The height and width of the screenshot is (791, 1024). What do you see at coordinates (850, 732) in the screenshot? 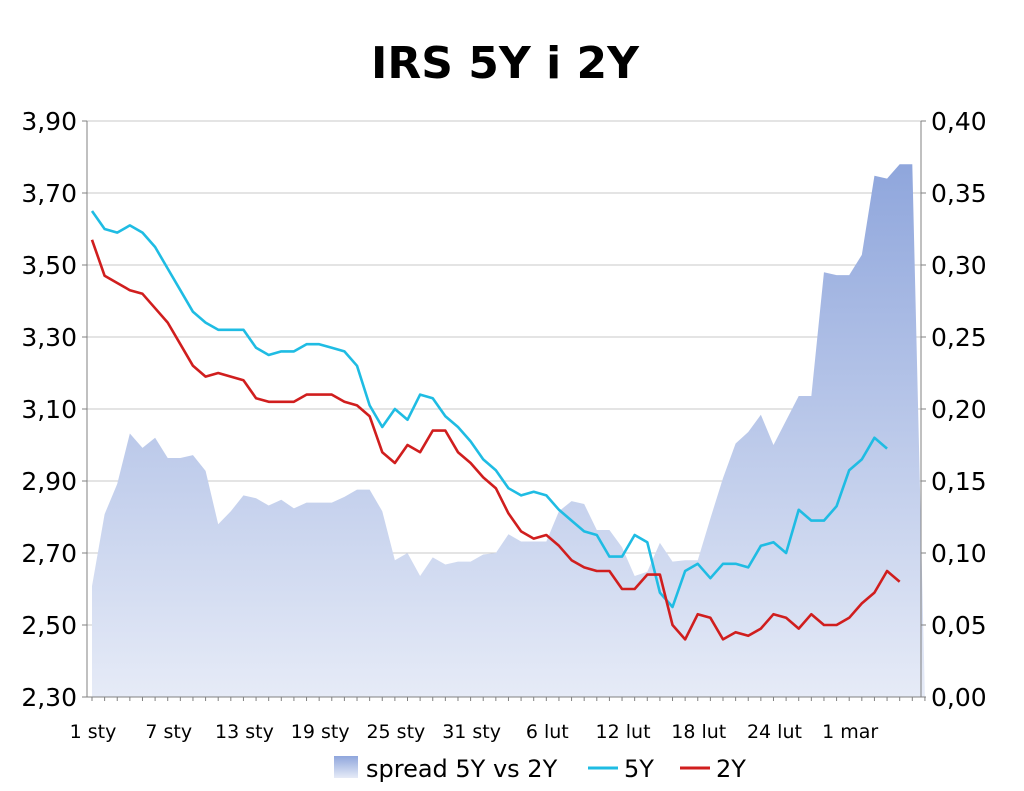
I see `x-tick-label-10: 1 mar` at bounding box center [850, 732].